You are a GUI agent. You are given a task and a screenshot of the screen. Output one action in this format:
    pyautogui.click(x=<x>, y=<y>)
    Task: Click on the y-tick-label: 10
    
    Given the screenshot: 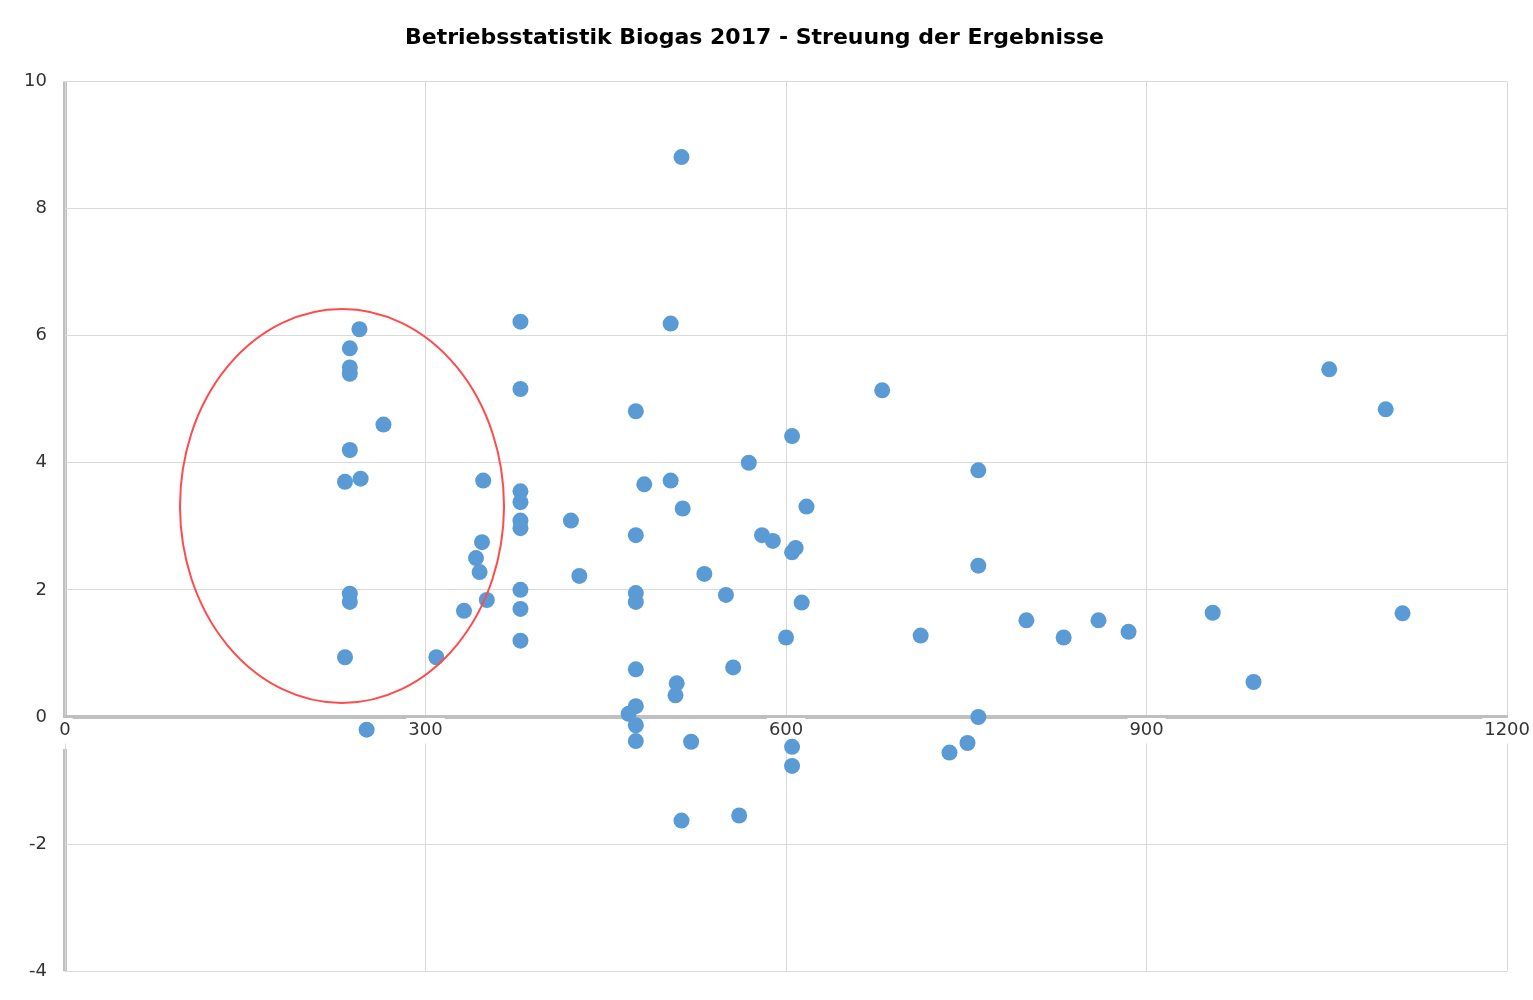 What is the action you would take?
    pyautogui.click(x=35, y=80)
    